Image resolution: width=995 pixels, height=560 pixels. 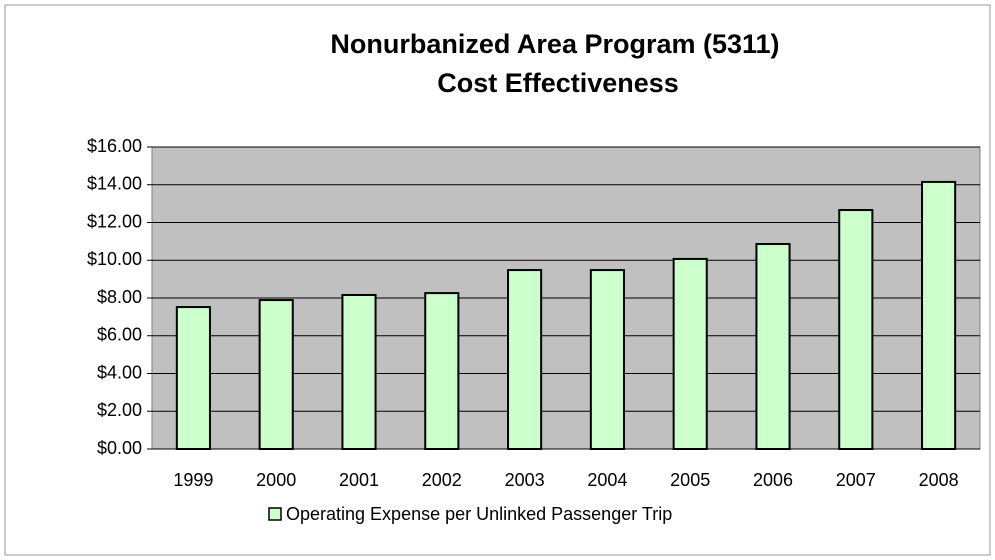 What do you see at coordinates (114, 221) in the screenshot?
I see `y-tick-label: $12.00` at bounding box center [114, 221].